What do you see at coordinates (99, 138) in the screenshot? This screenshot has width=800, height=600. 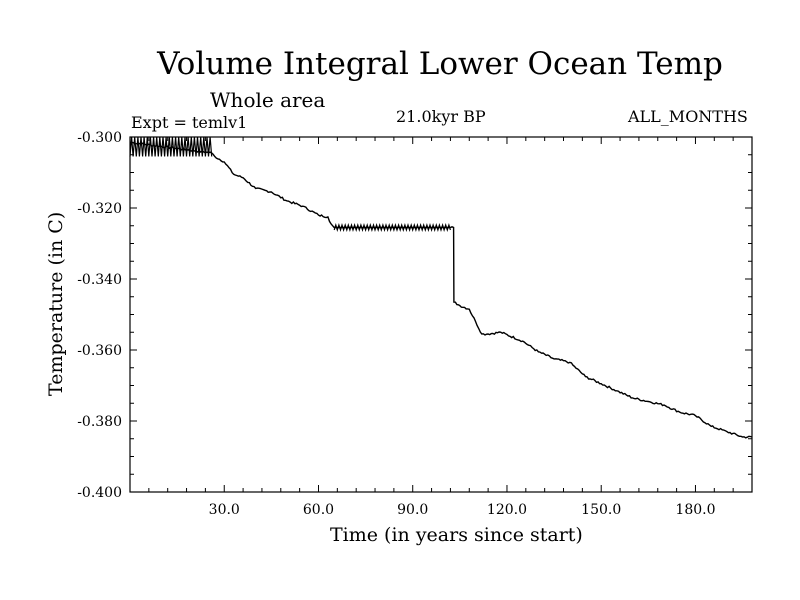 I see `y-tick-label: -0.300` at bounding box center [99, 138].